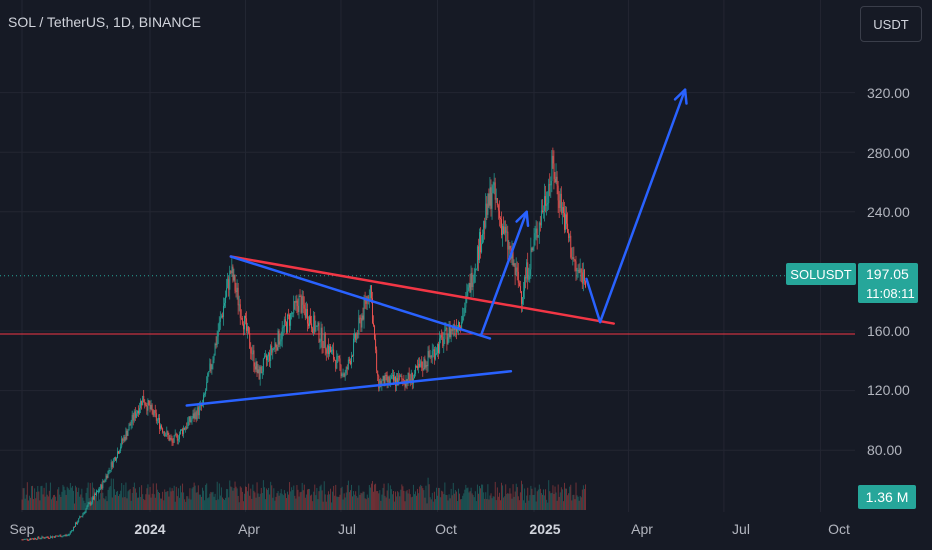 This screenshot has width=932, height=550. I want to click on y-tick-120: 120.00, so click(888, 390).